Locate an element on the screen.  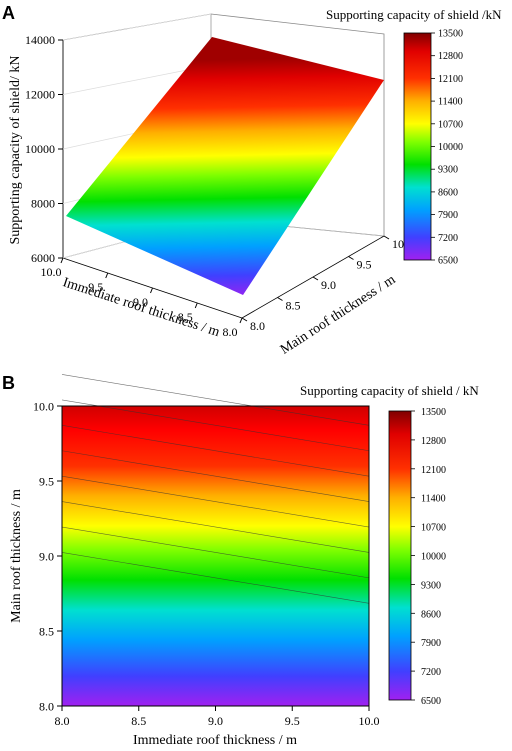
panel-b-label: B is located at coordinates (8, 383).